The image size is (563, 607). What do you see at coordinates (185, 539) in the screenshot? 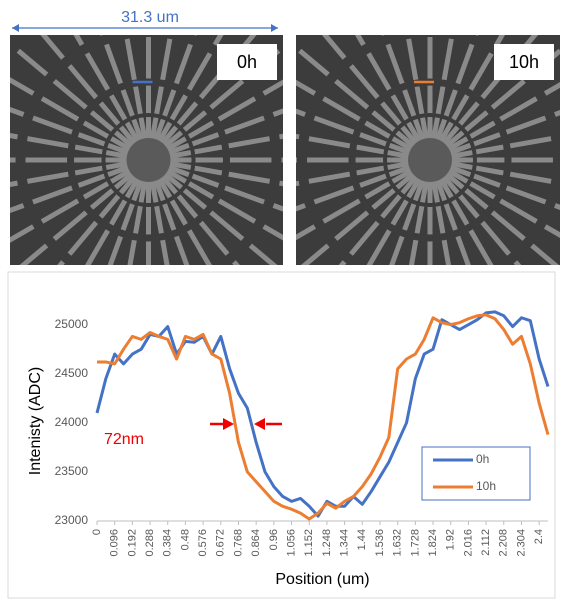
I see `x-tick-label: 0.48` at bounding box center [185, 539].